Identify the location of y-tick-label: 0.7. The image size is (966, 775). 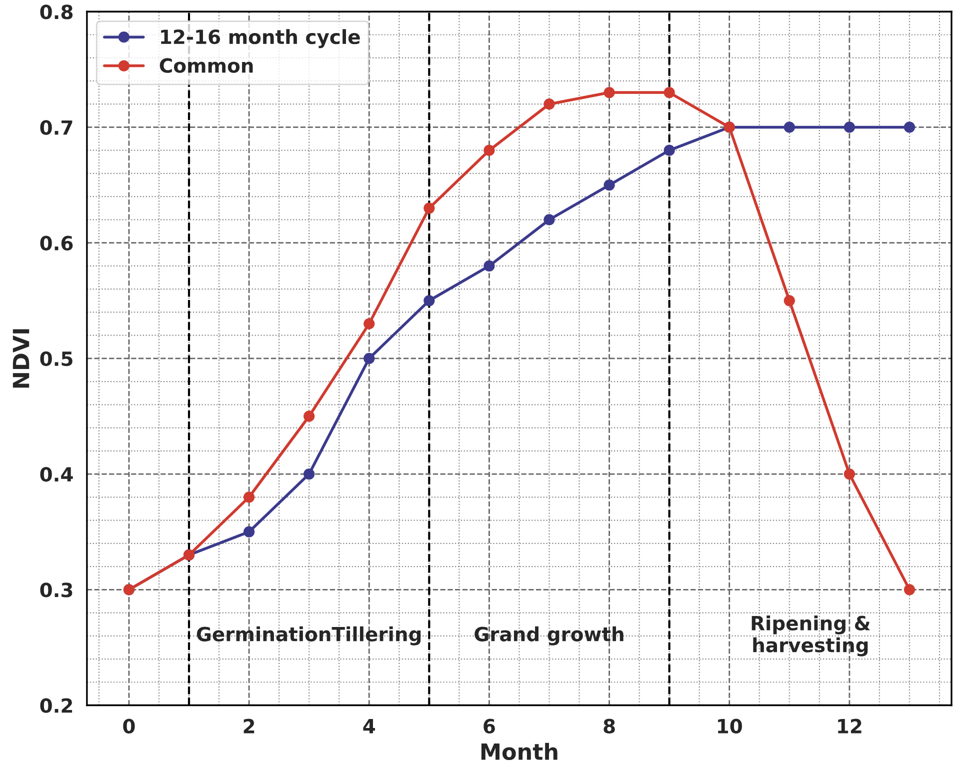
(56, 127).